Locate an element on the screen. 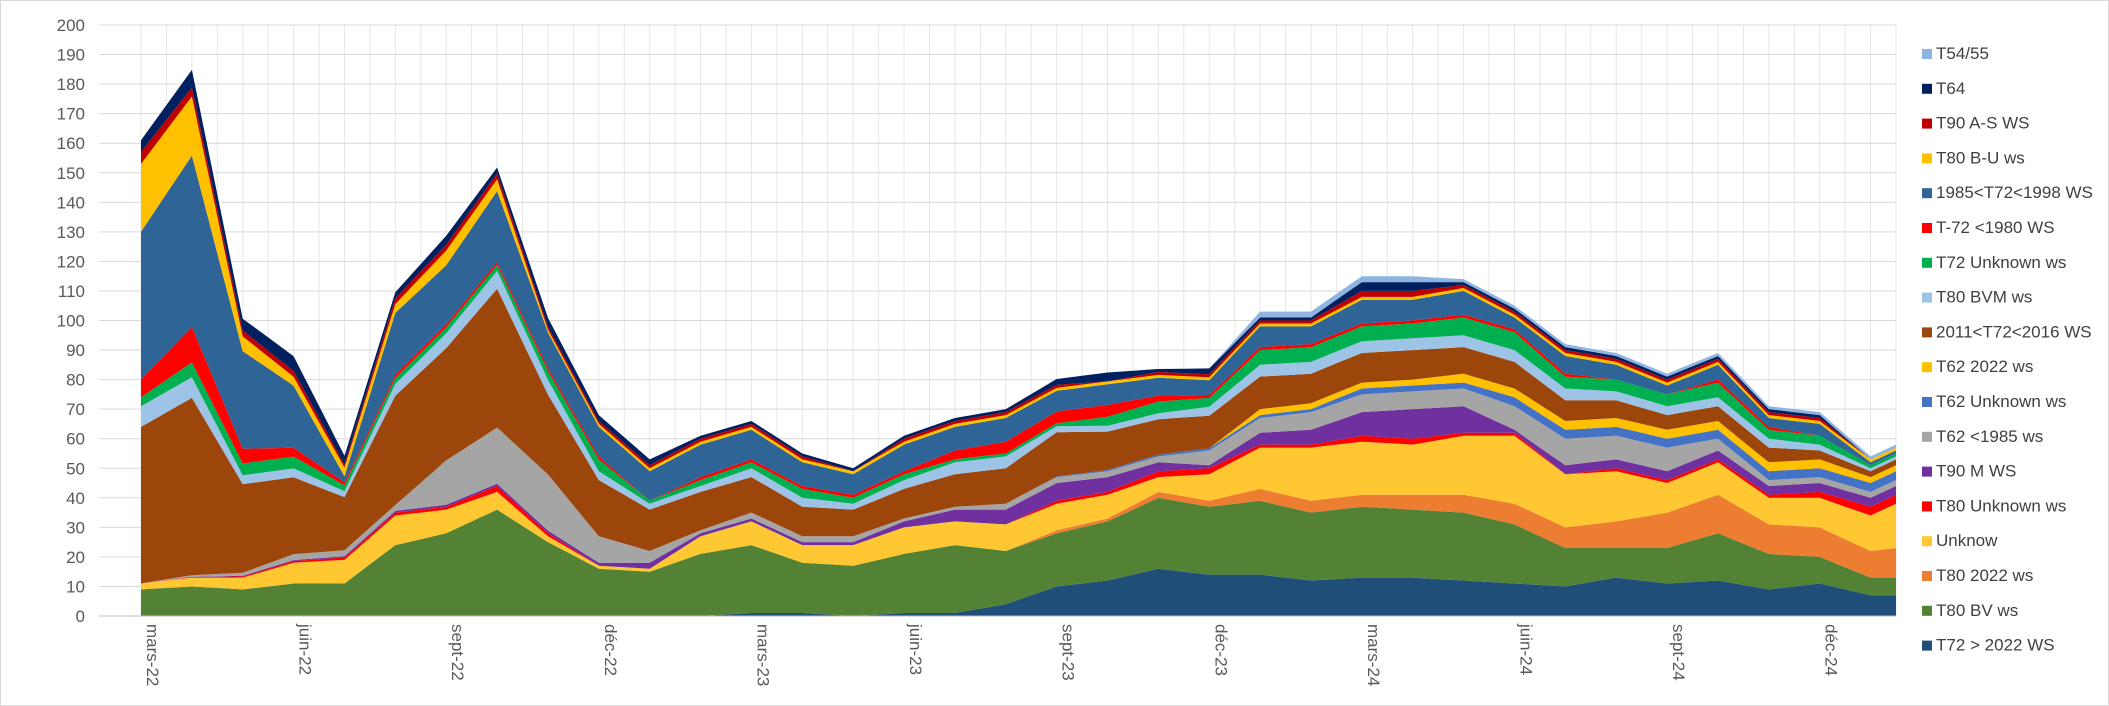  x-tick-label: sept-24 is located at coordinates (1678, 652).